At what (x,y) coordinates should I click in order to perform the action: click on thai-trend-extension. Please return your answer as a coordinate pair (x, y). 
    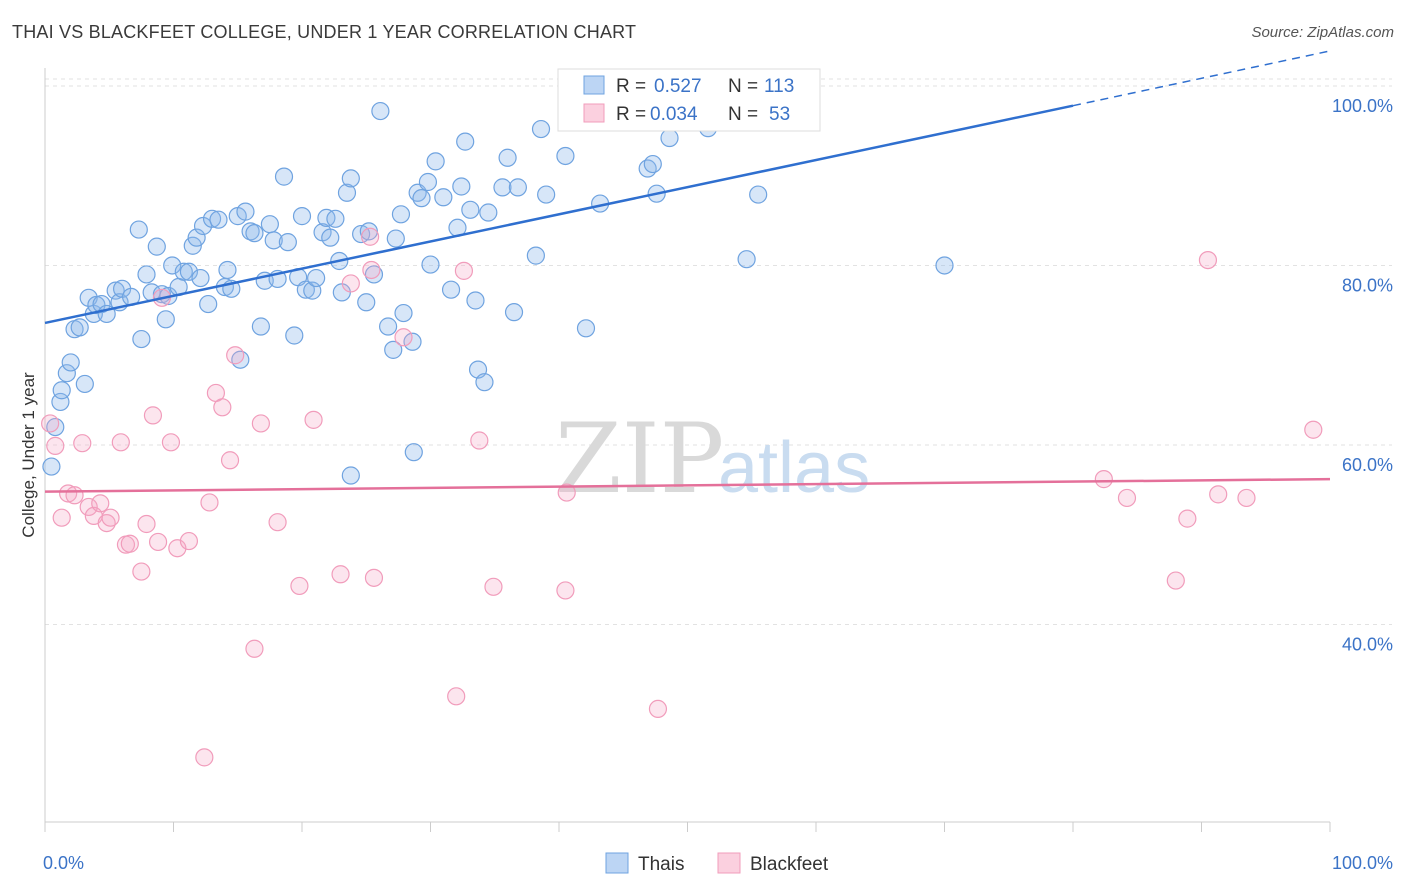
    Looking at the image, I should click on (1201, 78).